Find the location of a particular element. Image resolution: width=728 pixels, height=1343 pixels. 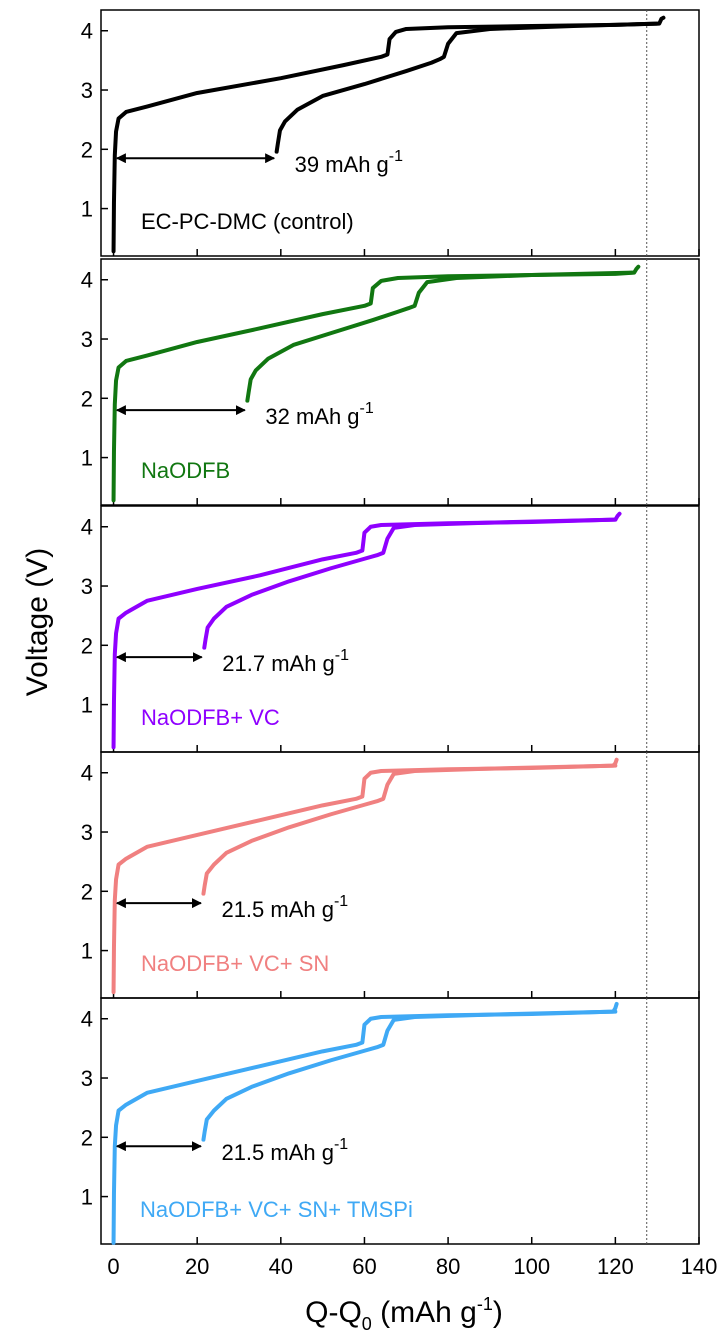

capacity-annotation: 21.7 mAh g-1 is located at coordinates (285, 661).